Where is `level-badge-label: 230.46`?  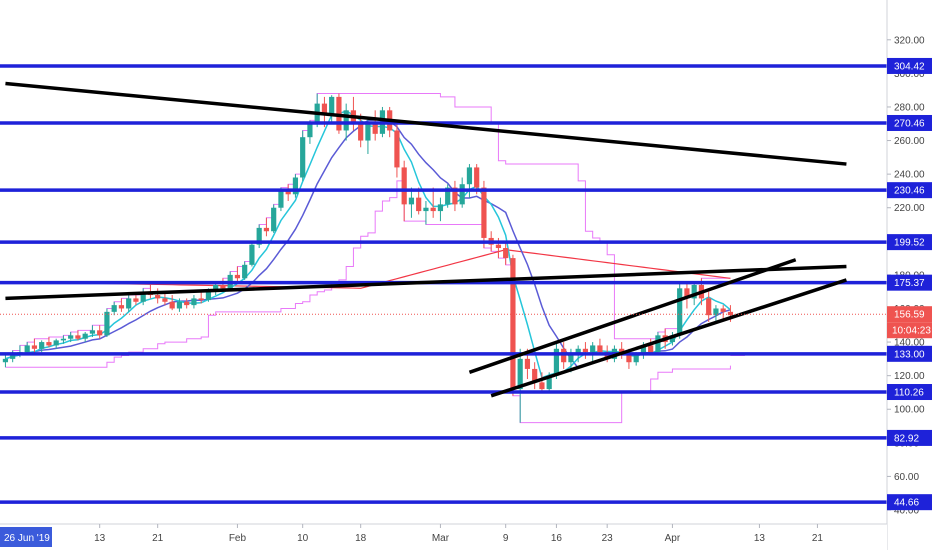
level-badge-label: 230.46 is located at coordinates (909, 191).